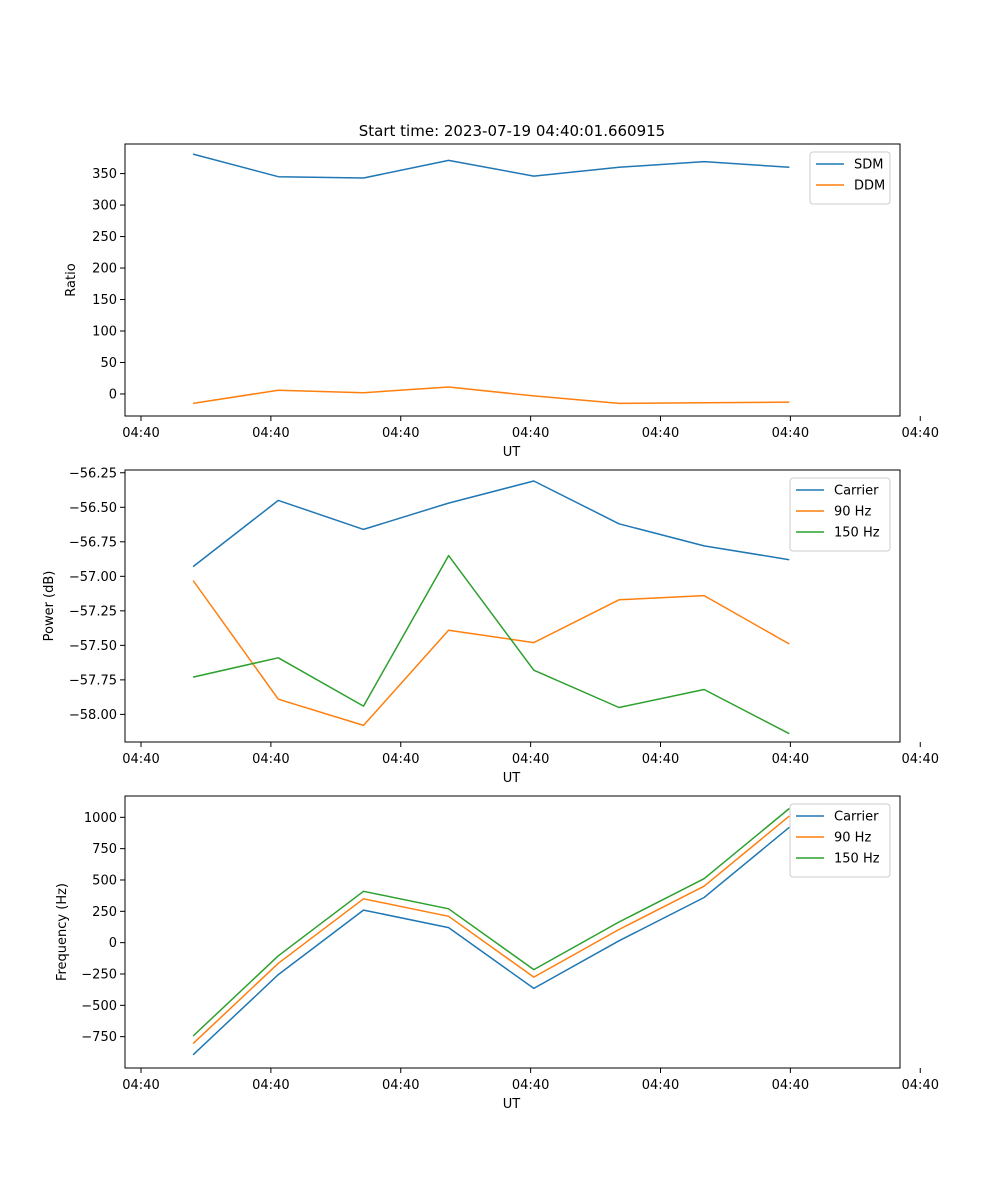  What do you see at coordinates (104, 206) in the screenshot?
I see `y-tick-label: 300` at bounding box center [104, 206].